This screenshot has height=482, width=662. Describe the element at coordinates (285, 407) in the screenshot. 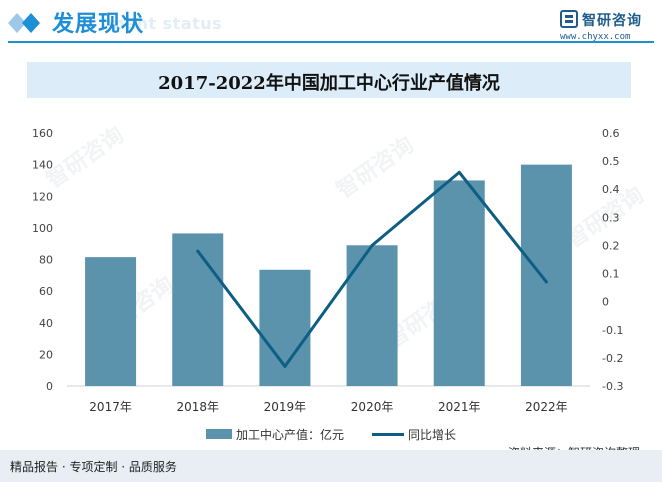

I see `x-tick-label: 2019年` at that location.